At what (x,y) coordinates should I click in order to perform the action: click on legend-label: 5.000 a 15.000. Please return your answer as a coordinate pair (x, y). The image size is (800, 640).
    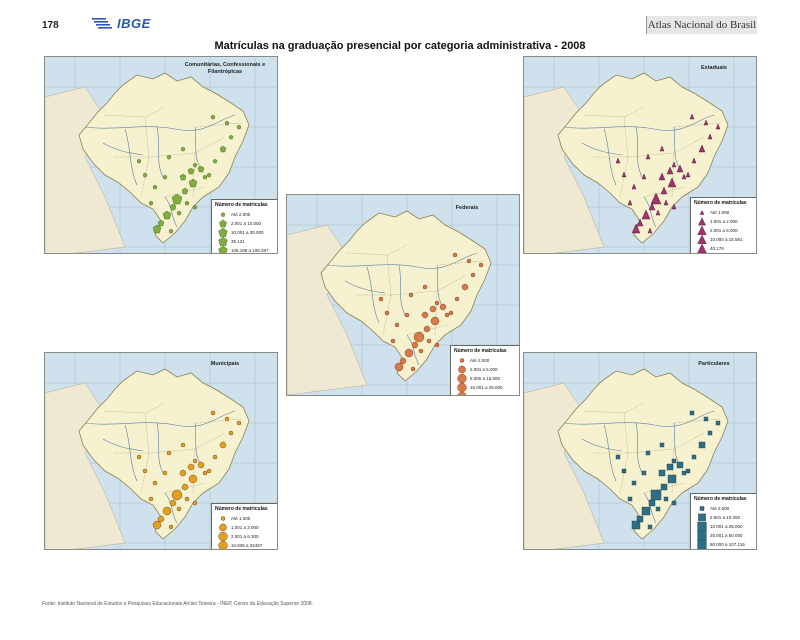
    Looking at the image, I should click on (485, 378).